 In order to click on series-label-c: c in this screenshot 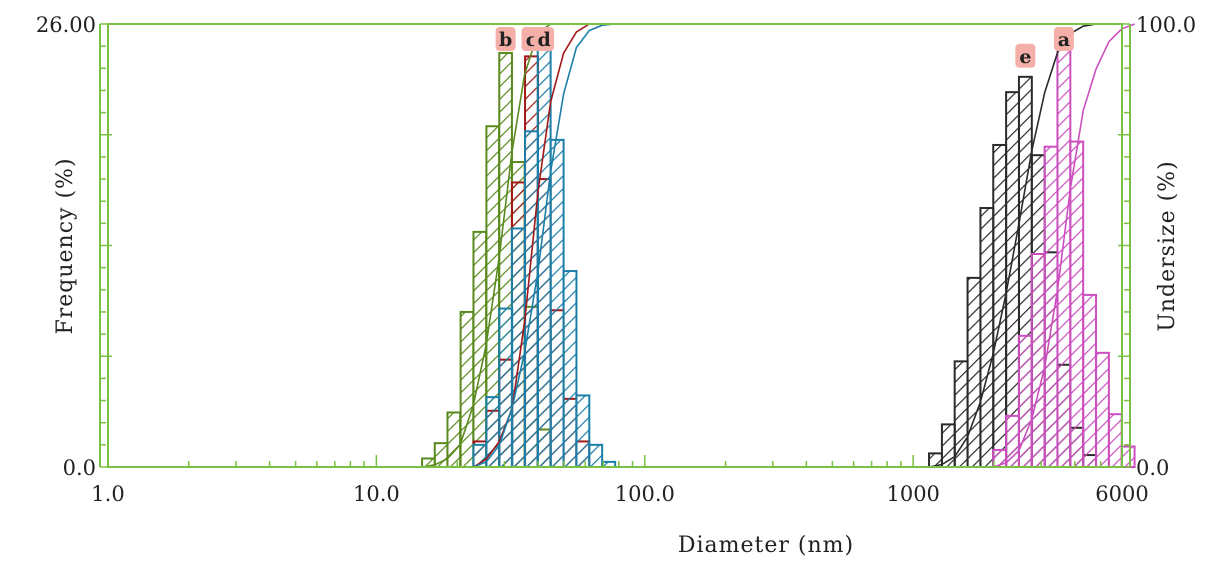, I will do `click(532, 40)`.